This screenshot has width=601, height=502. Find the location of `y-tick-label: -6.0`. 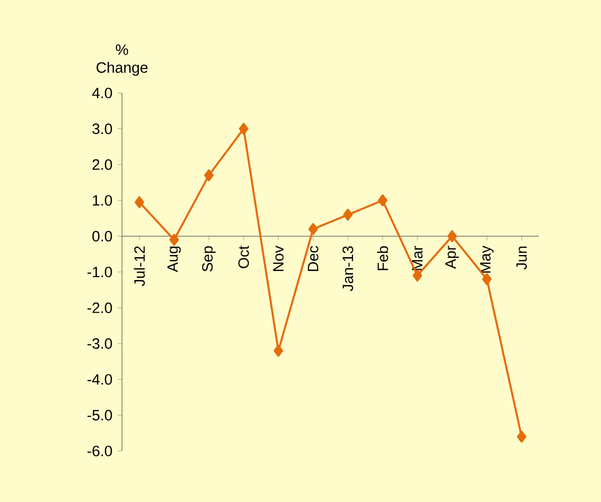

y-tick-label: -6.0 is located at coordinates (99, 451).